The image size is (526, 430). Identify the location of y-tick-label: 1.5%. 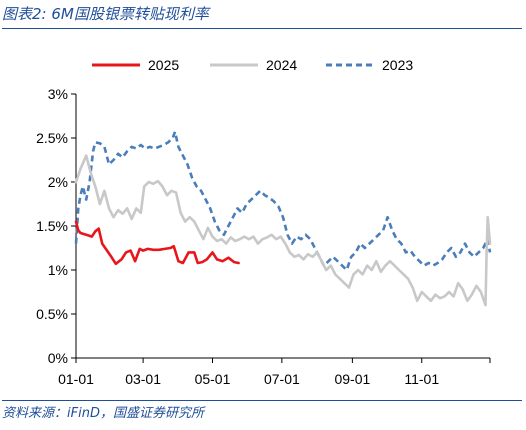
(52, 226).